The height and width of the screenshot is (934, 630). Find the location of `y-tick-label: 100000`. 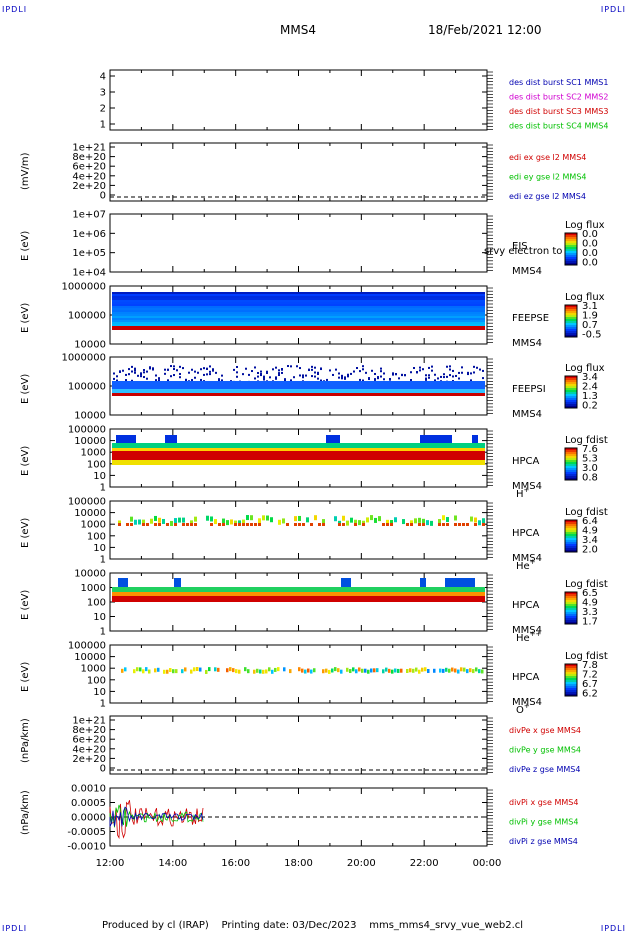

y-tick-label: 100000 is located at coordinates (87, 646).